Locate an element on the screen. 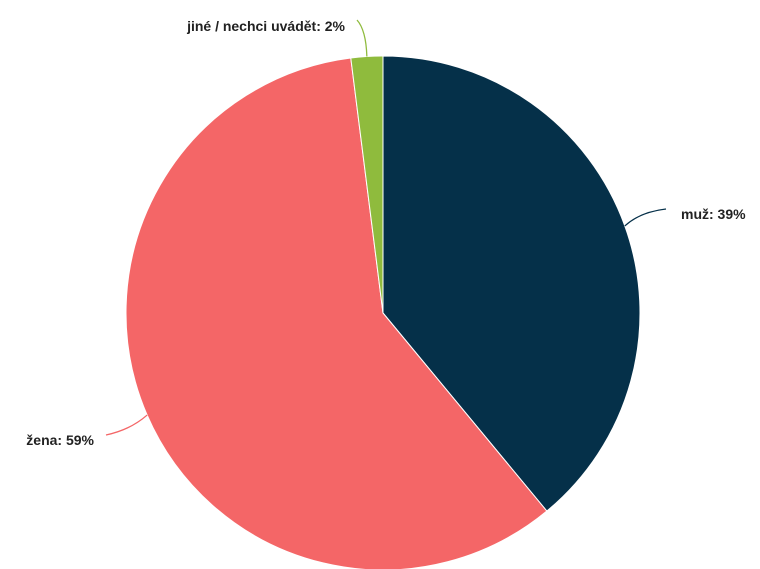  leader-line-zena is located at coordinates (126, 425).